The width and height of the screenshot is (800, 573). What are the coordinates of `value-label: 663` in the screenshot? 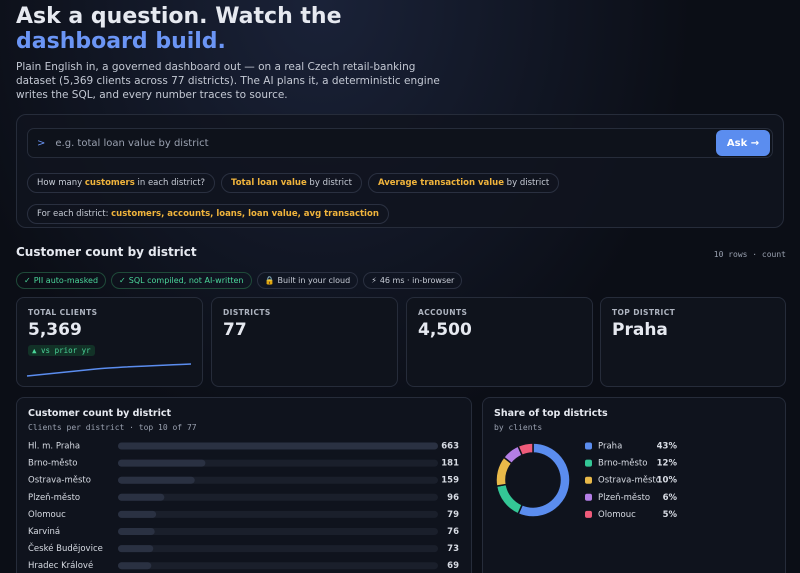 It's located at (450, 447).